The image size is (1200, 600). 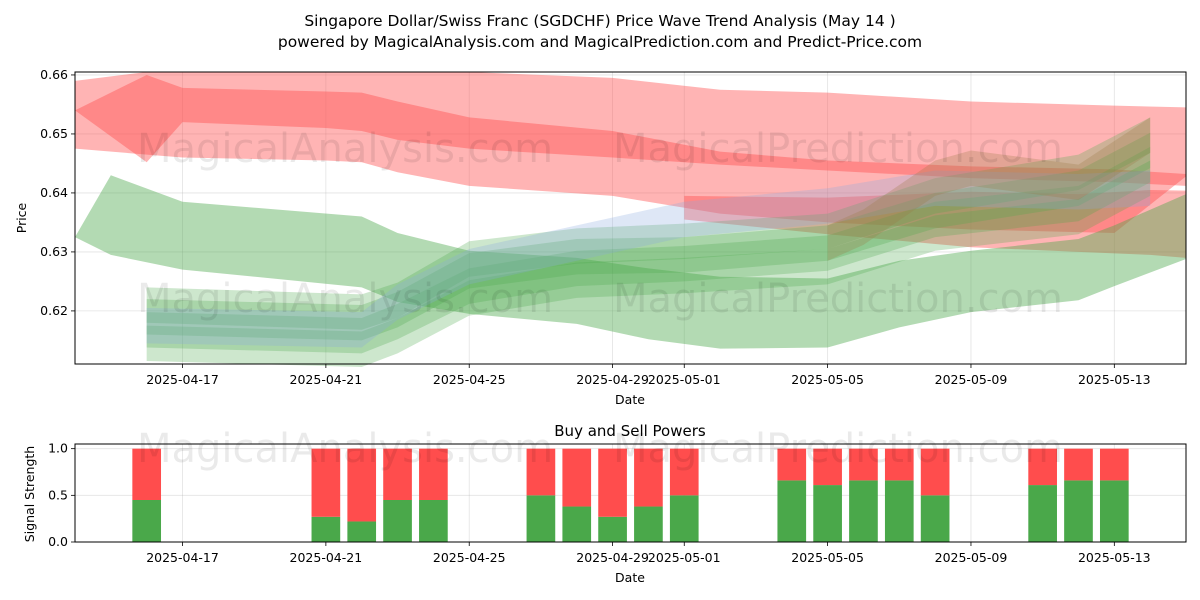 I want to click on price-y-ticks: 0.62 0.63 0.64 0.65 0.66, so click(x=57, y=192).